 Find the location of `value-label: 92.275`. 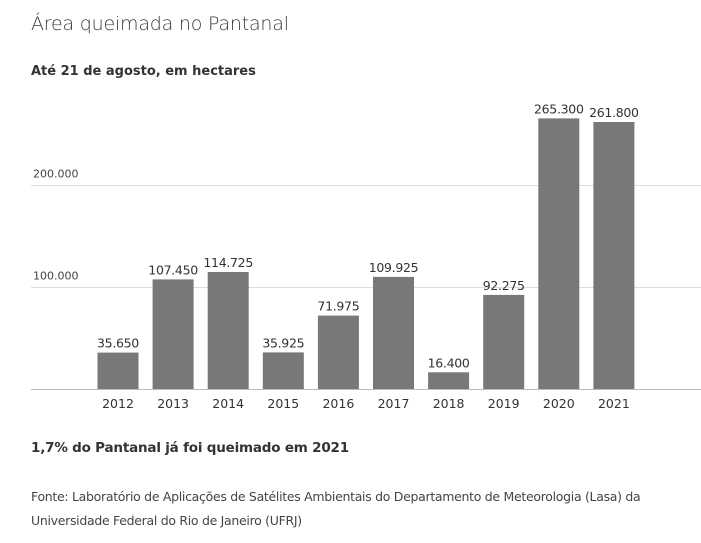

value-label: 92.275 is located at coordinates (504, 285).